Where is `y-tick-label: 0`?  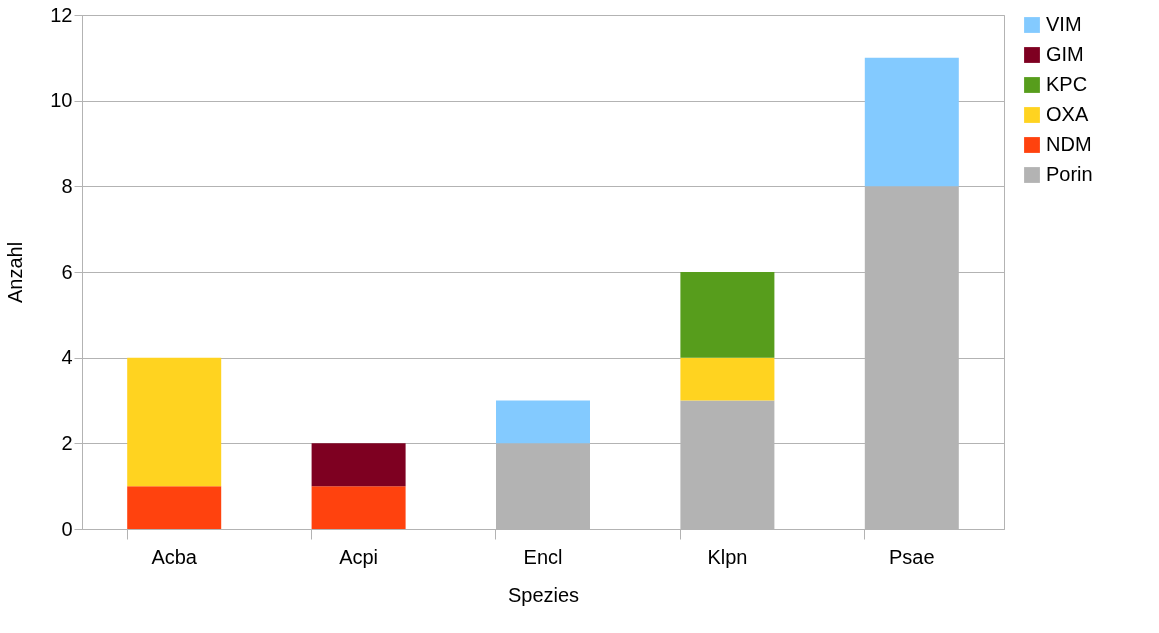
y-tick-label: 0 is located at coordinates (67, 528).